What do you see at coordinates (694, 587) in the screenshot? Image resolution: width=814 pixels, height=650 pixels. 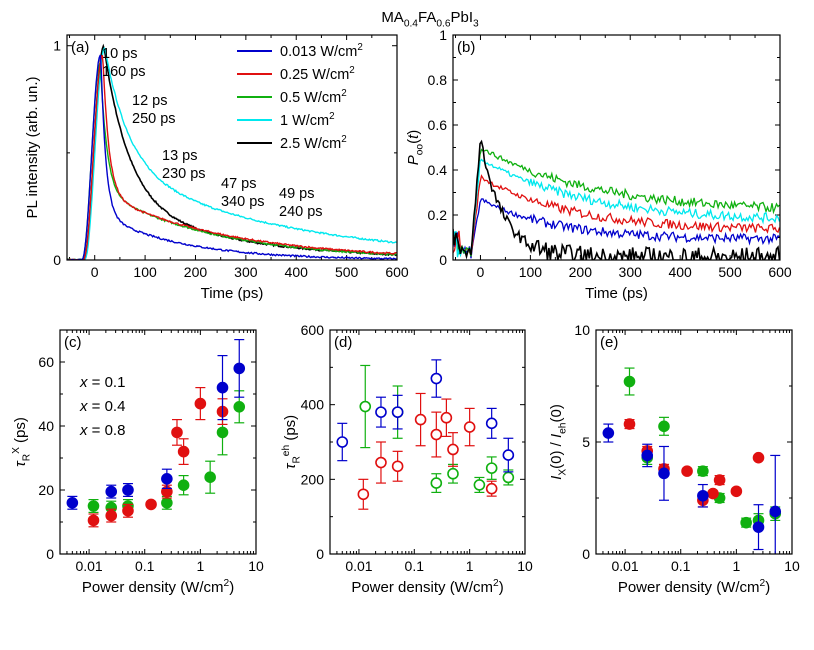 I see `x-axis-label: Power density (W/cm2)` at bounding box center [694, 587].